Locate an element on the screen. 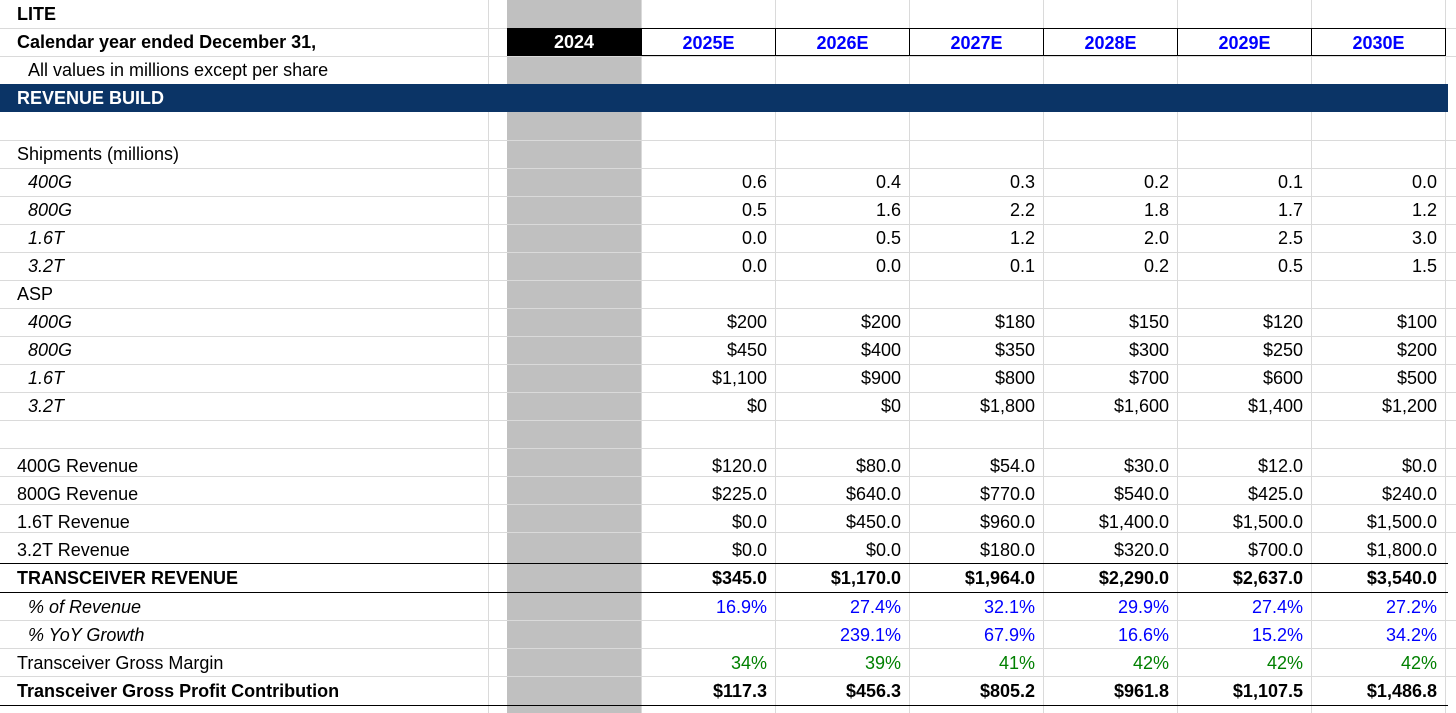 The width and height of the screenshot is (1456, 713). value-cell: $1,800 is located at coordinates (1007, 406).